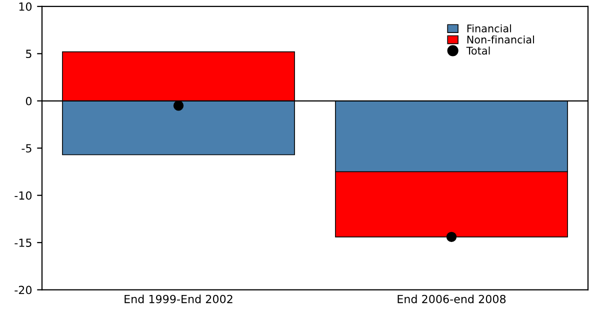 This screenshot has height=322, width=600. What do you see at coordinates (23, 195) in the screenshot?
I see `y-tick-label: -10` at bounding box center [23, 195].